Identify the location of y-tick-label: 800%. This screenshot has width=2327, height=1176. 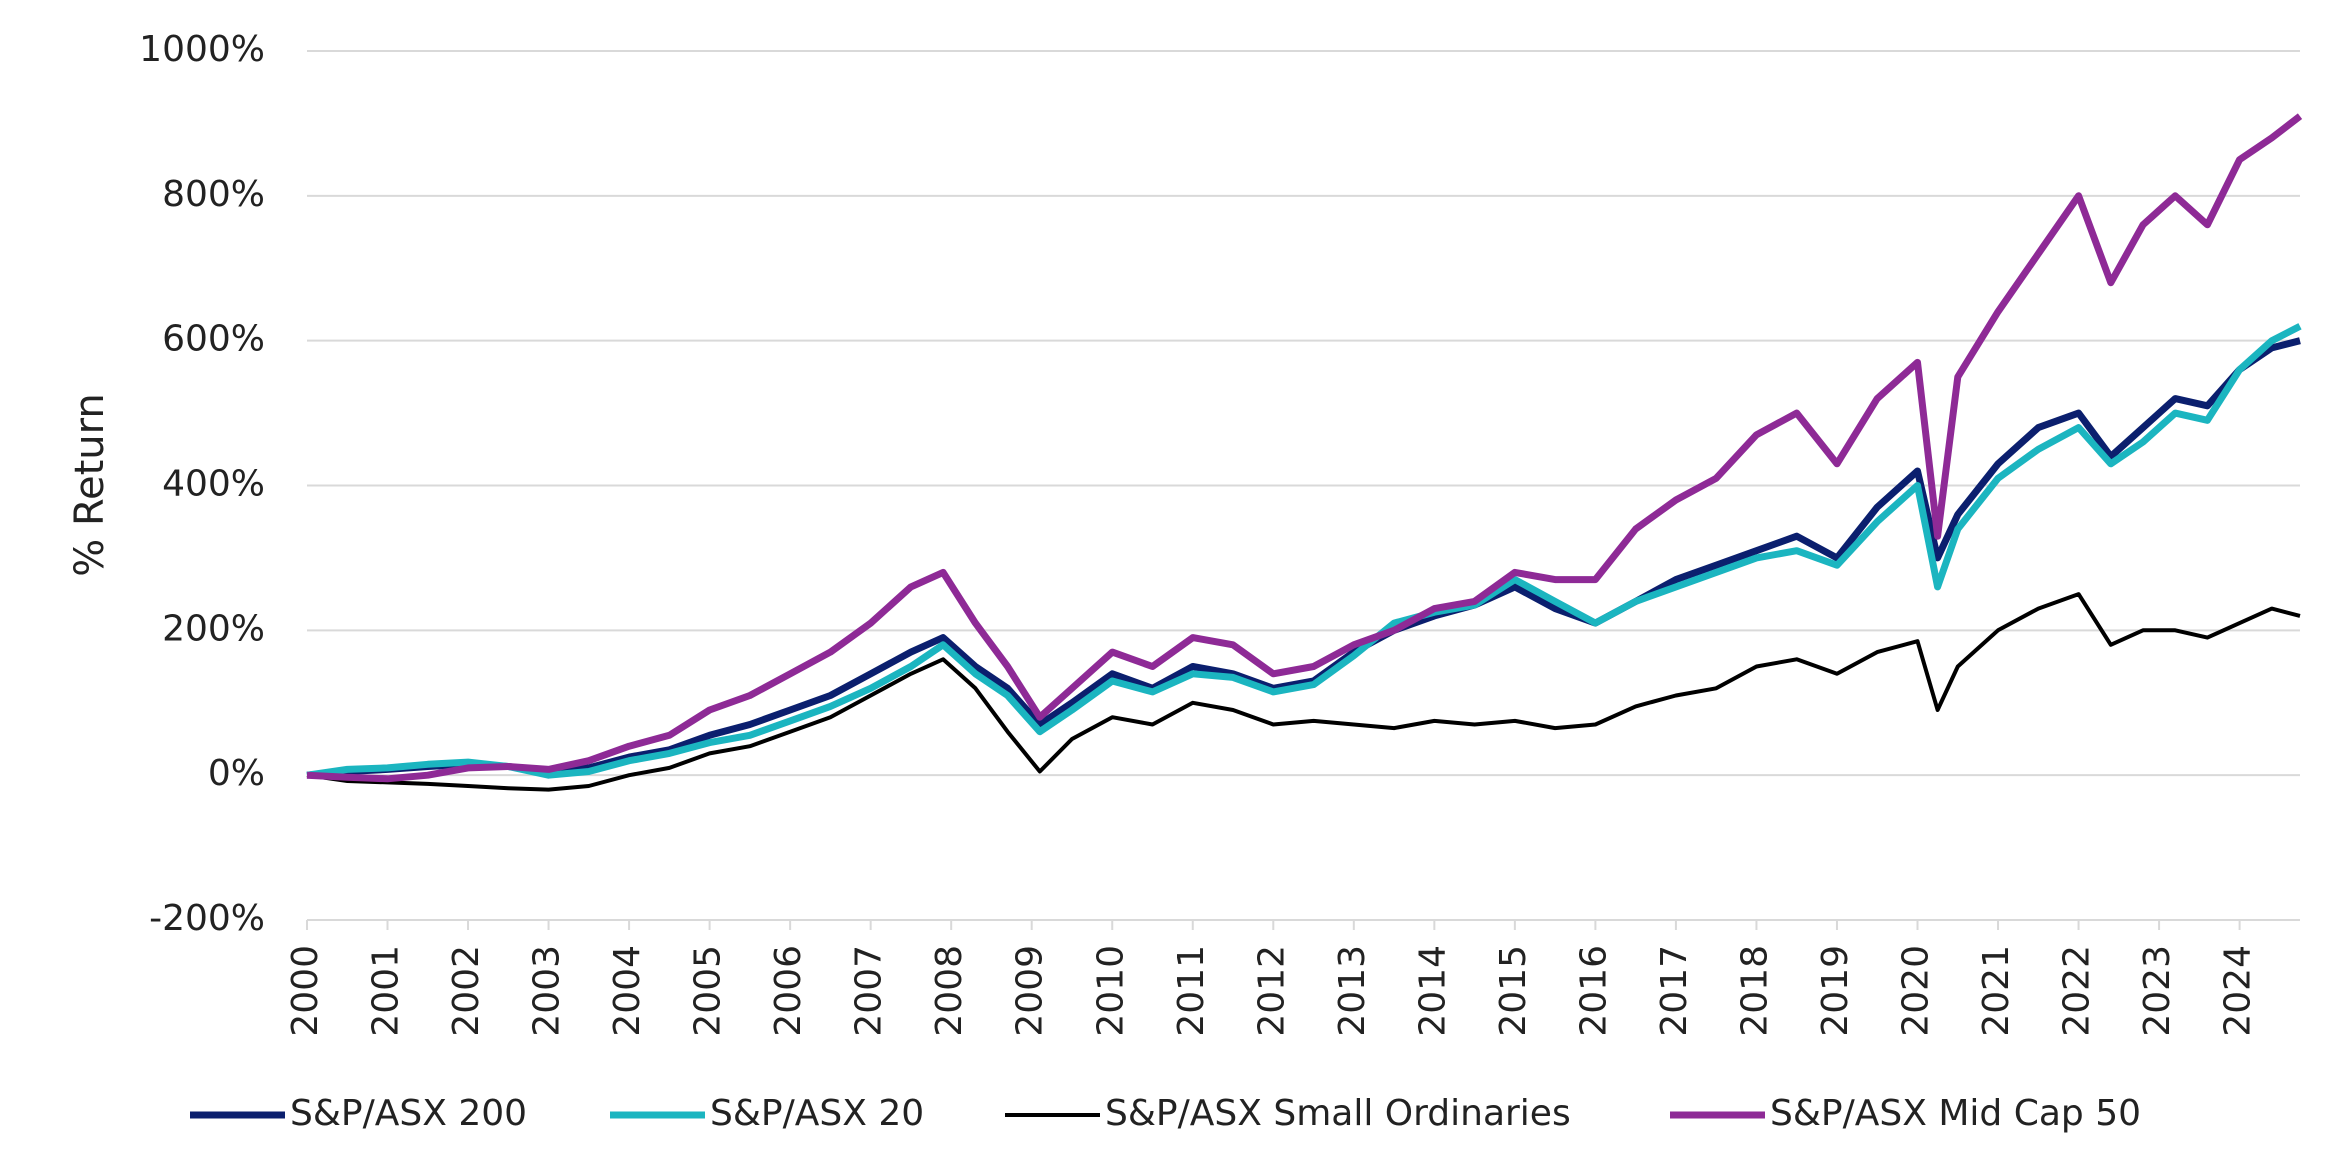
(213, 194).